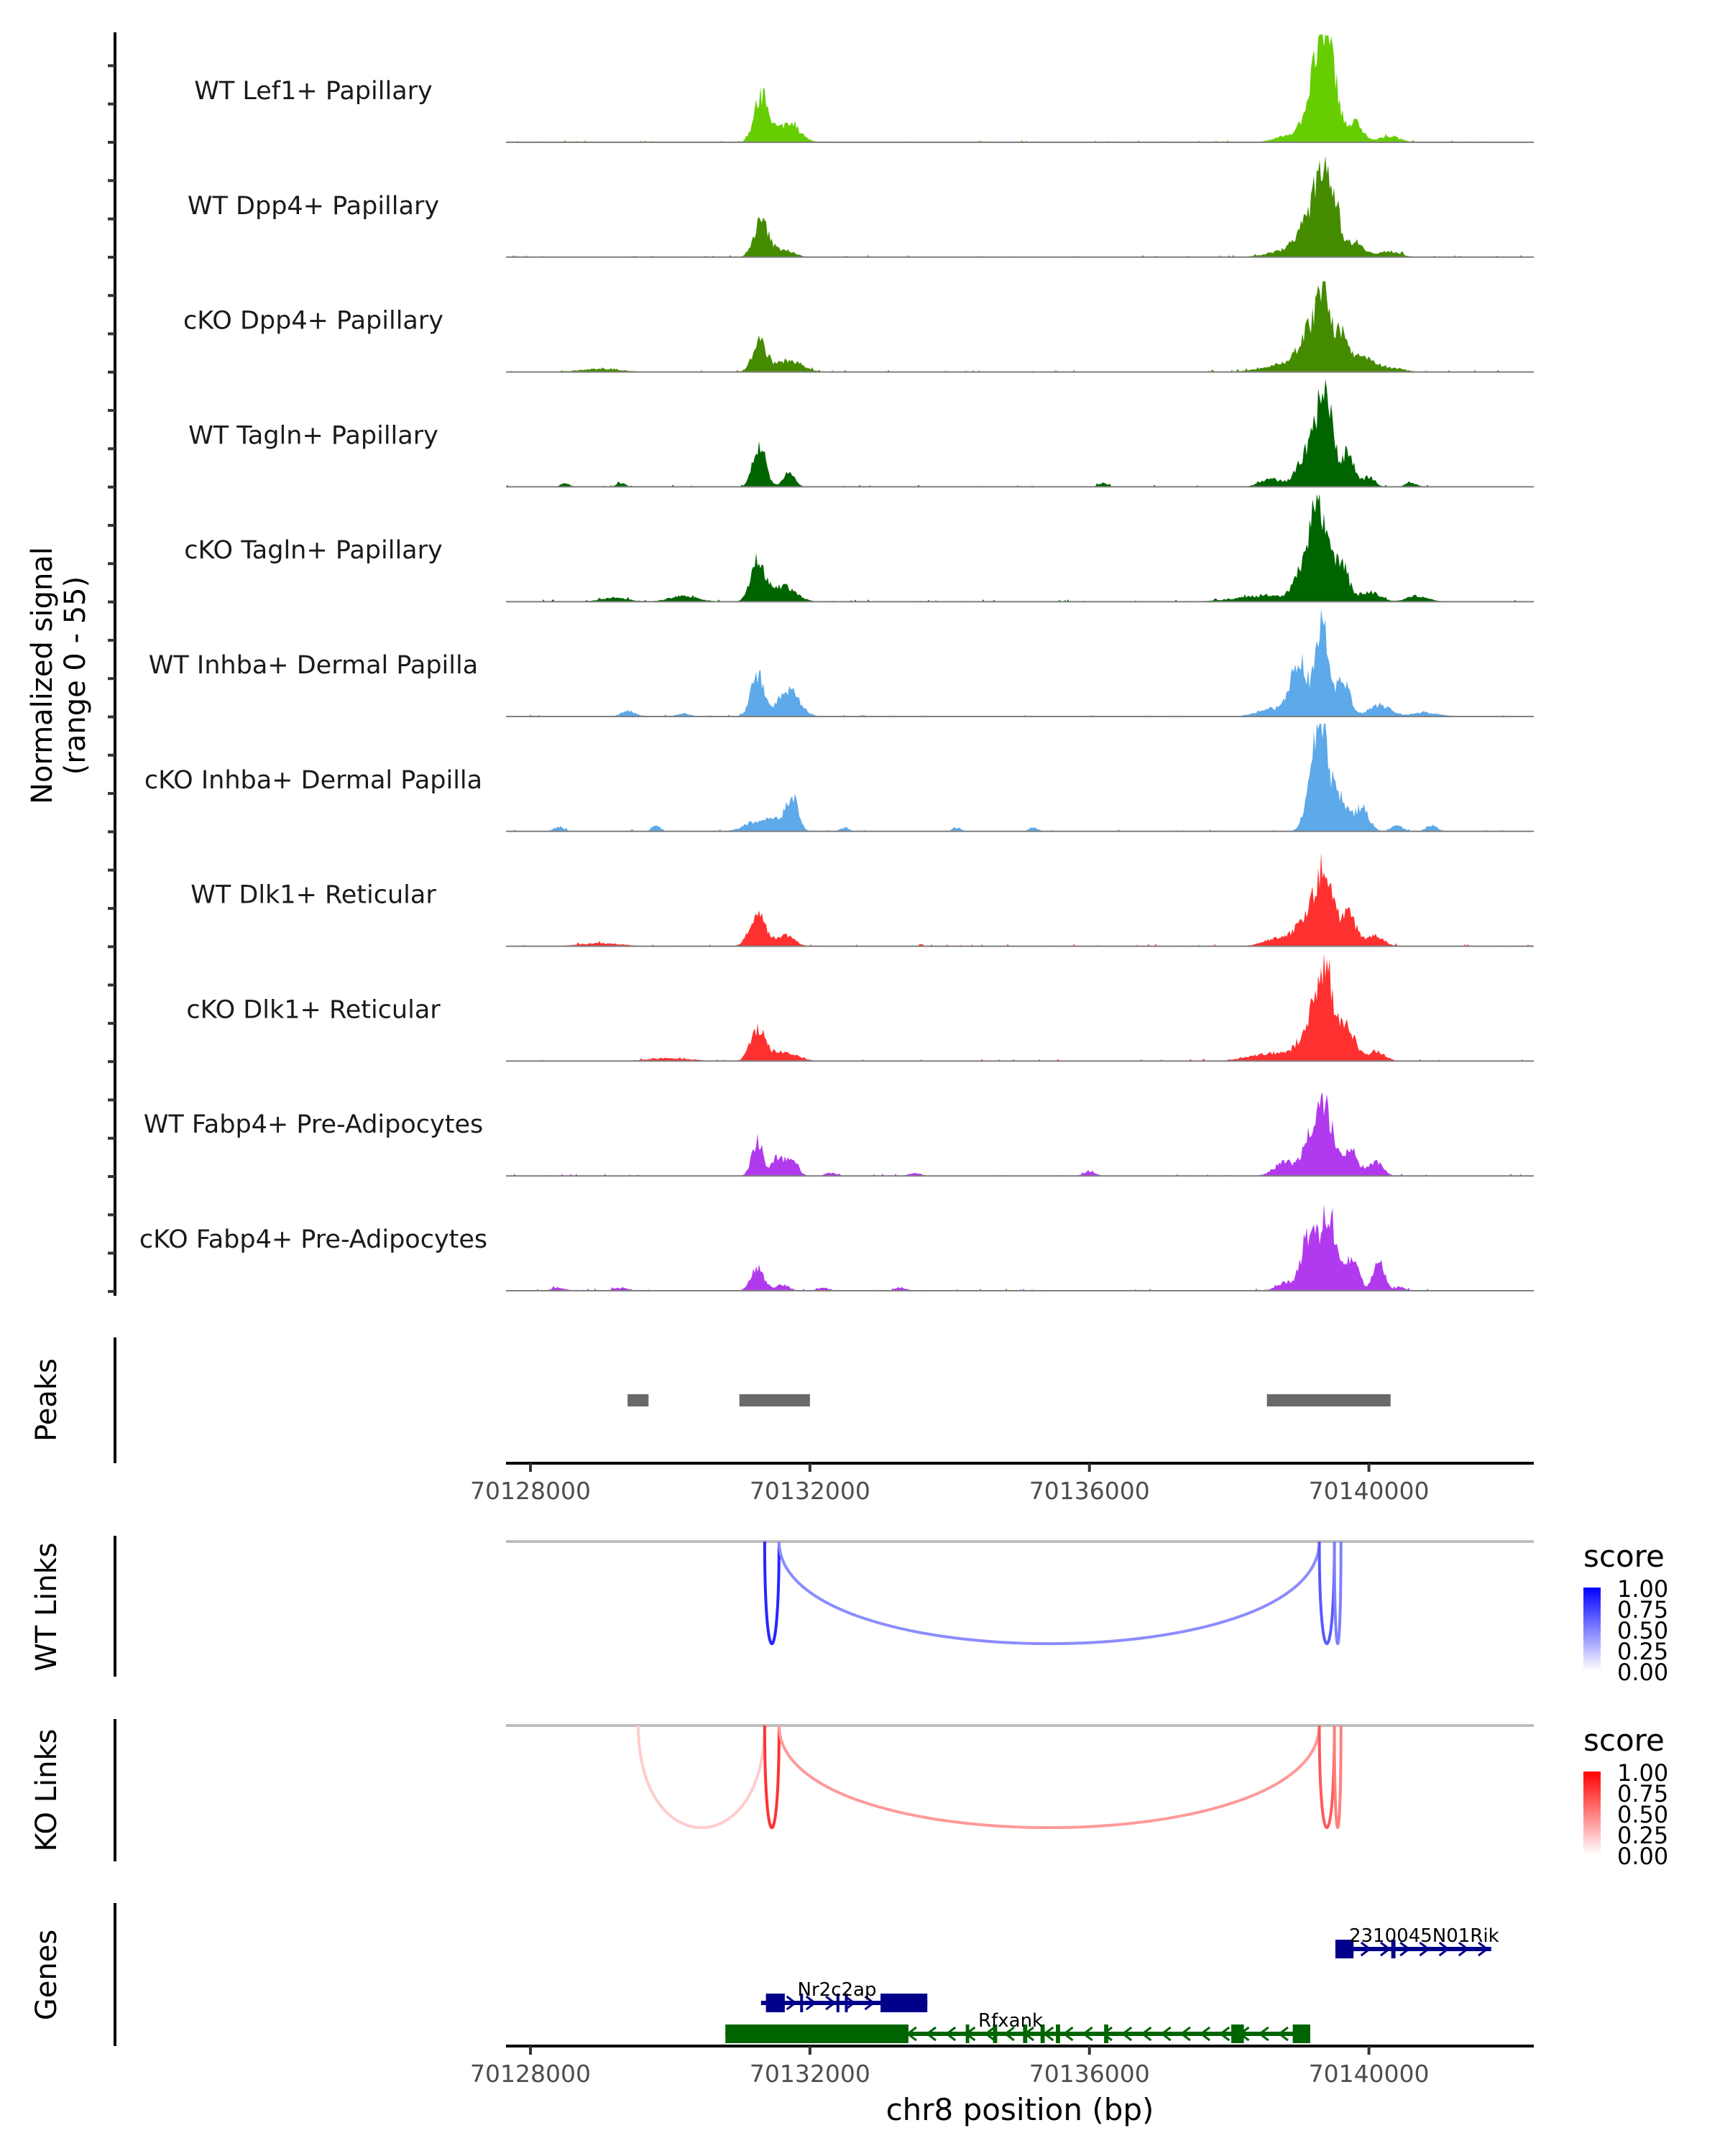 This screenshot has height=2156, width=1725. I want to click on x-tick-label: 70136000, so click(1089, 2074).